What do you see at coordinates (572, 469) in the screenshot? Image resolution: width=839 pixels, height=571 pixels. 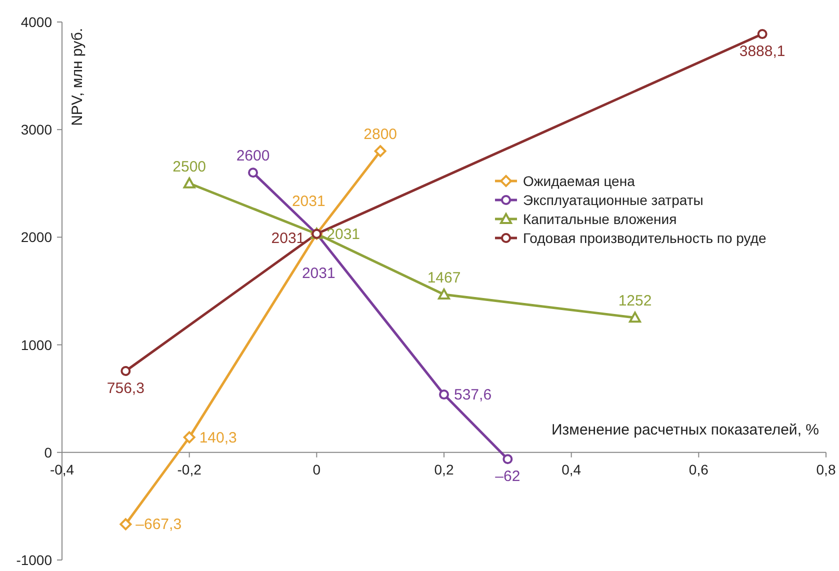 I see `x-tick-label: 0,4` at bounding box center [572, 469].